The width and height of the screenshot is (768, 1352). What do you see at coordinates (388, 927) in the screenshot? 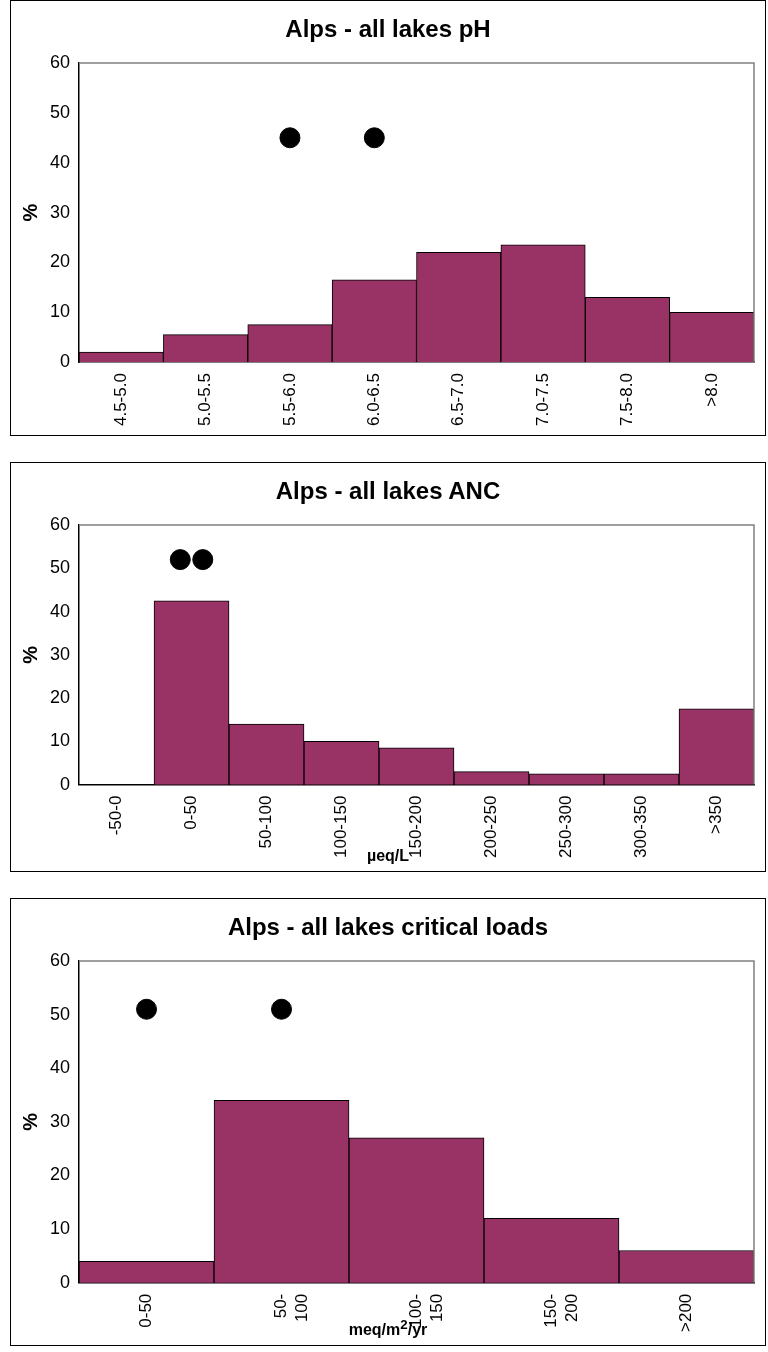
I see `chart-title: Alps - all lakes critical loads` at bounding box center [388, 927].